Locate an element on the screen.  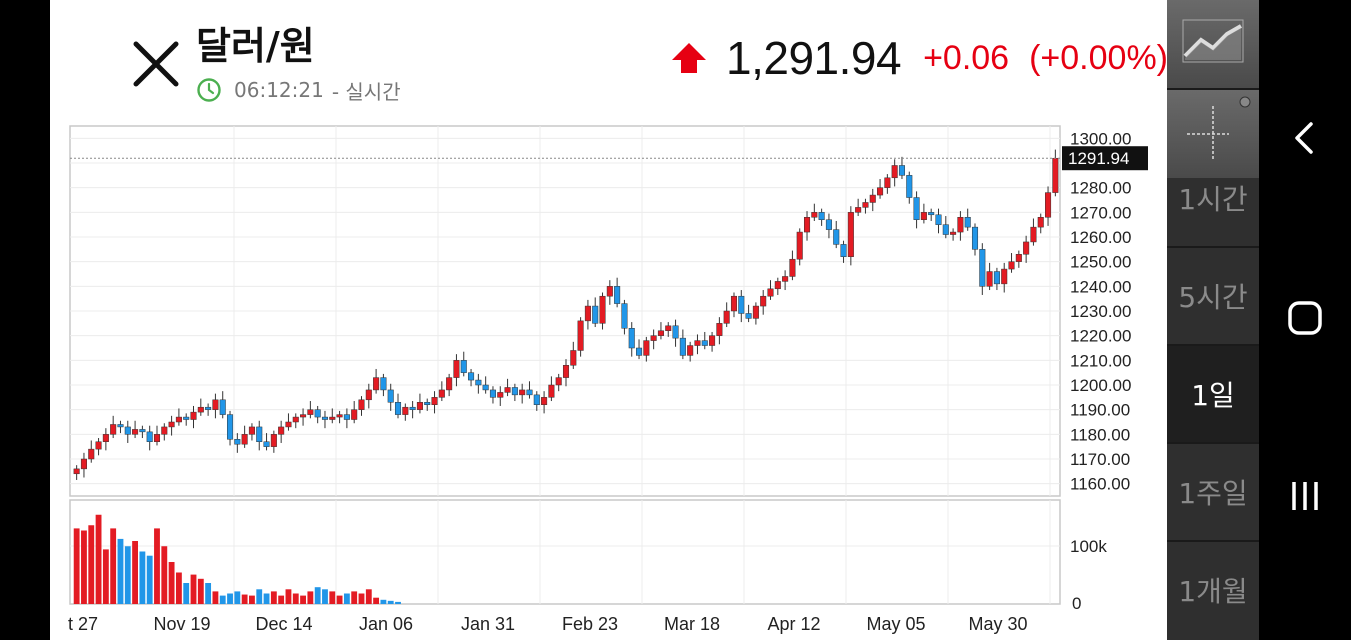
interval-1week: 1주일 is located at coordinates (1213, 493).